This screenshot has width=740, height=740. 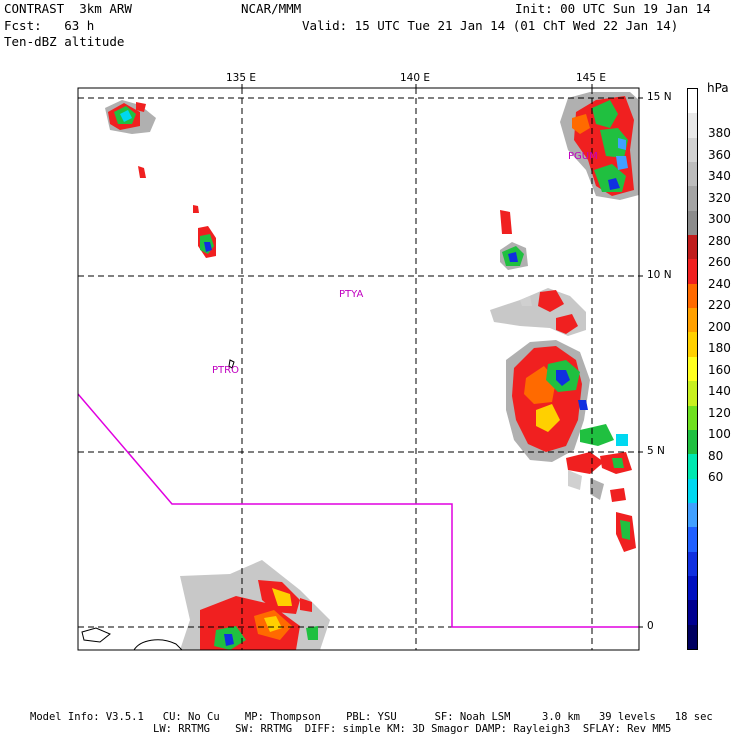 I want to click on colorbar, so click(x=692, y=369).